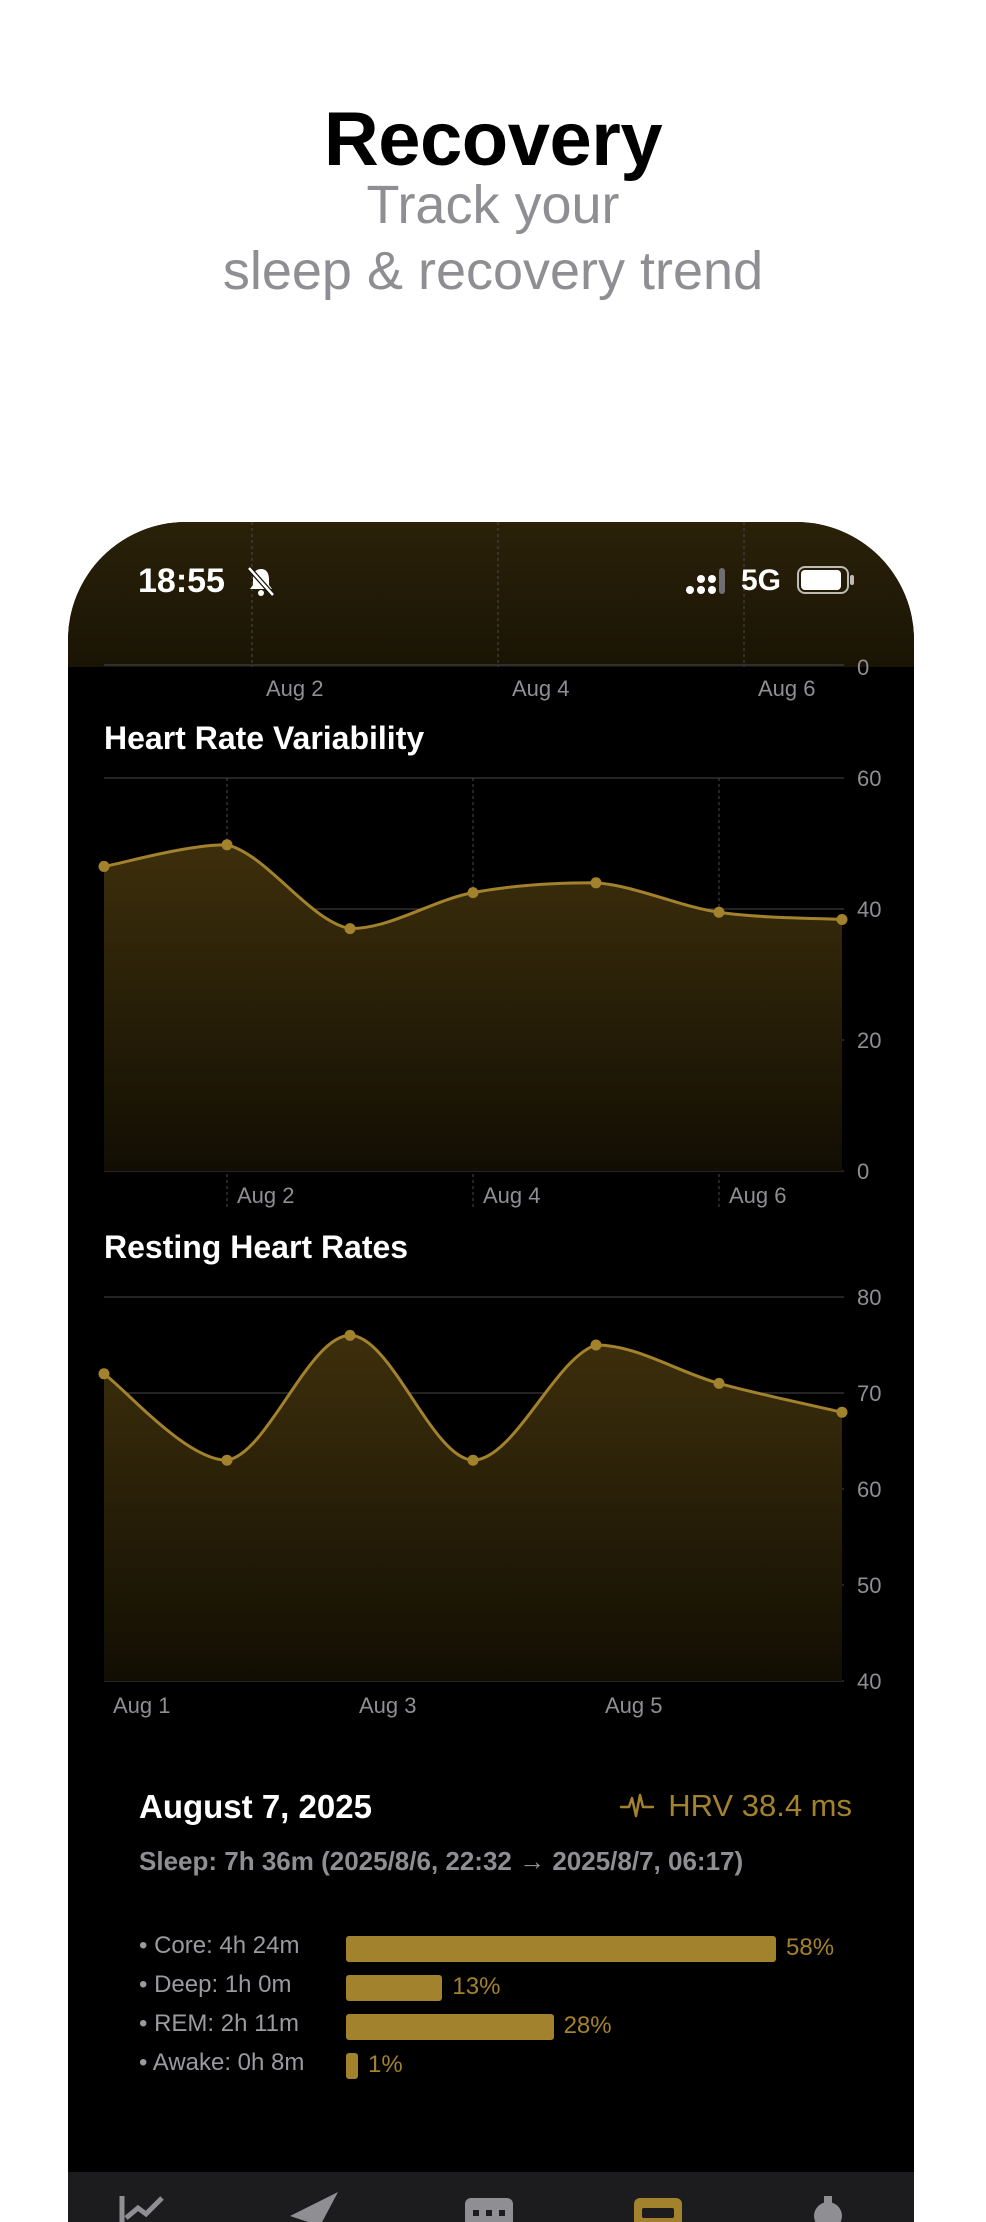  Describe the element at coordinates (761, 580) in the screenshot. I see `network-label: 5G` at that location.